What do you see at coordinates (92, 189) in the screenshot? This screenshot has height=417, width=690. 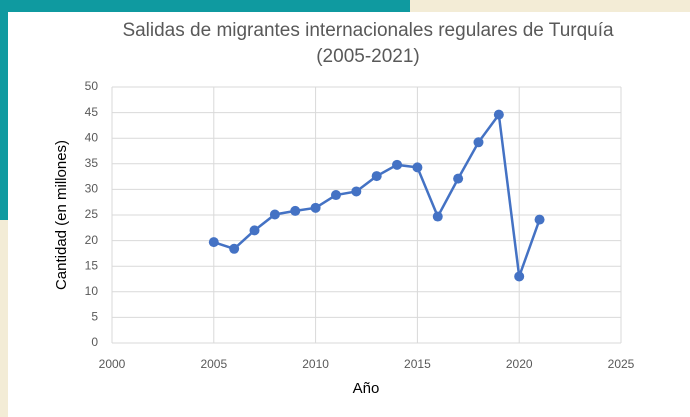 I see `y-tick-label: 30` at bounding box center [92, 189].